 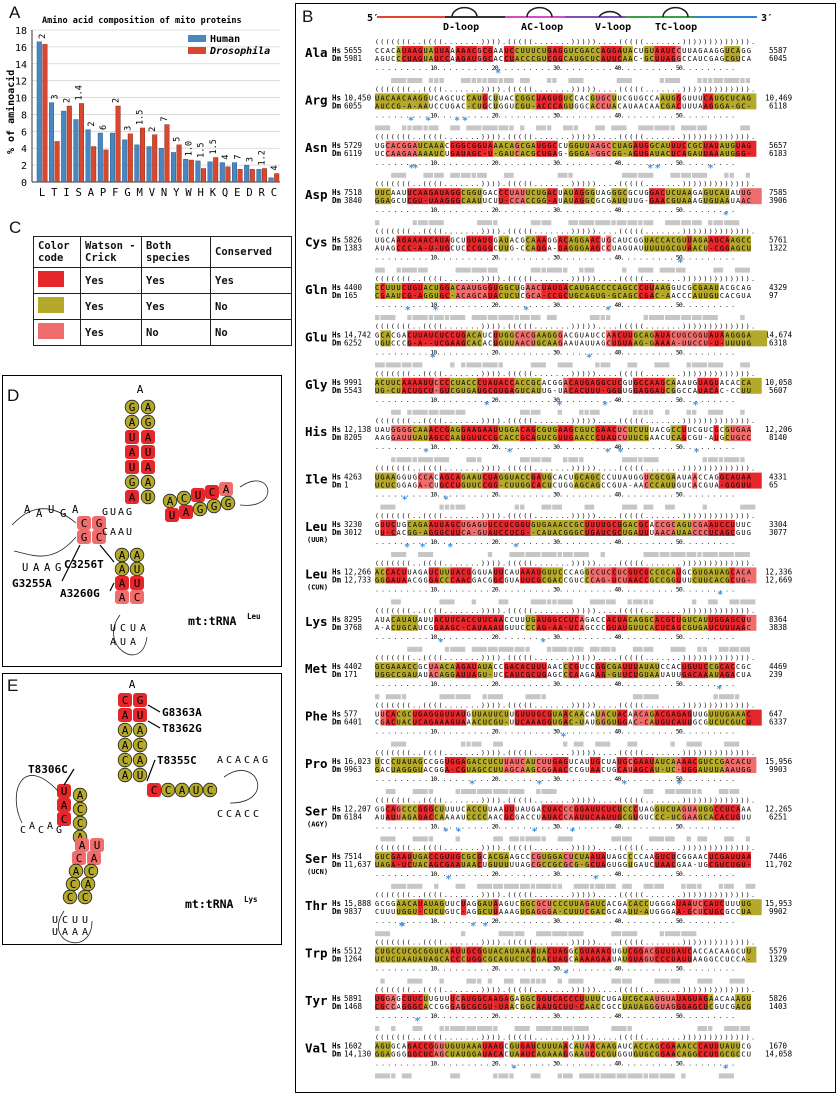 What do you see at coordinates (132, 482) in the screenshot?
I see `base-letter: G` at bounding box center [132, 482].